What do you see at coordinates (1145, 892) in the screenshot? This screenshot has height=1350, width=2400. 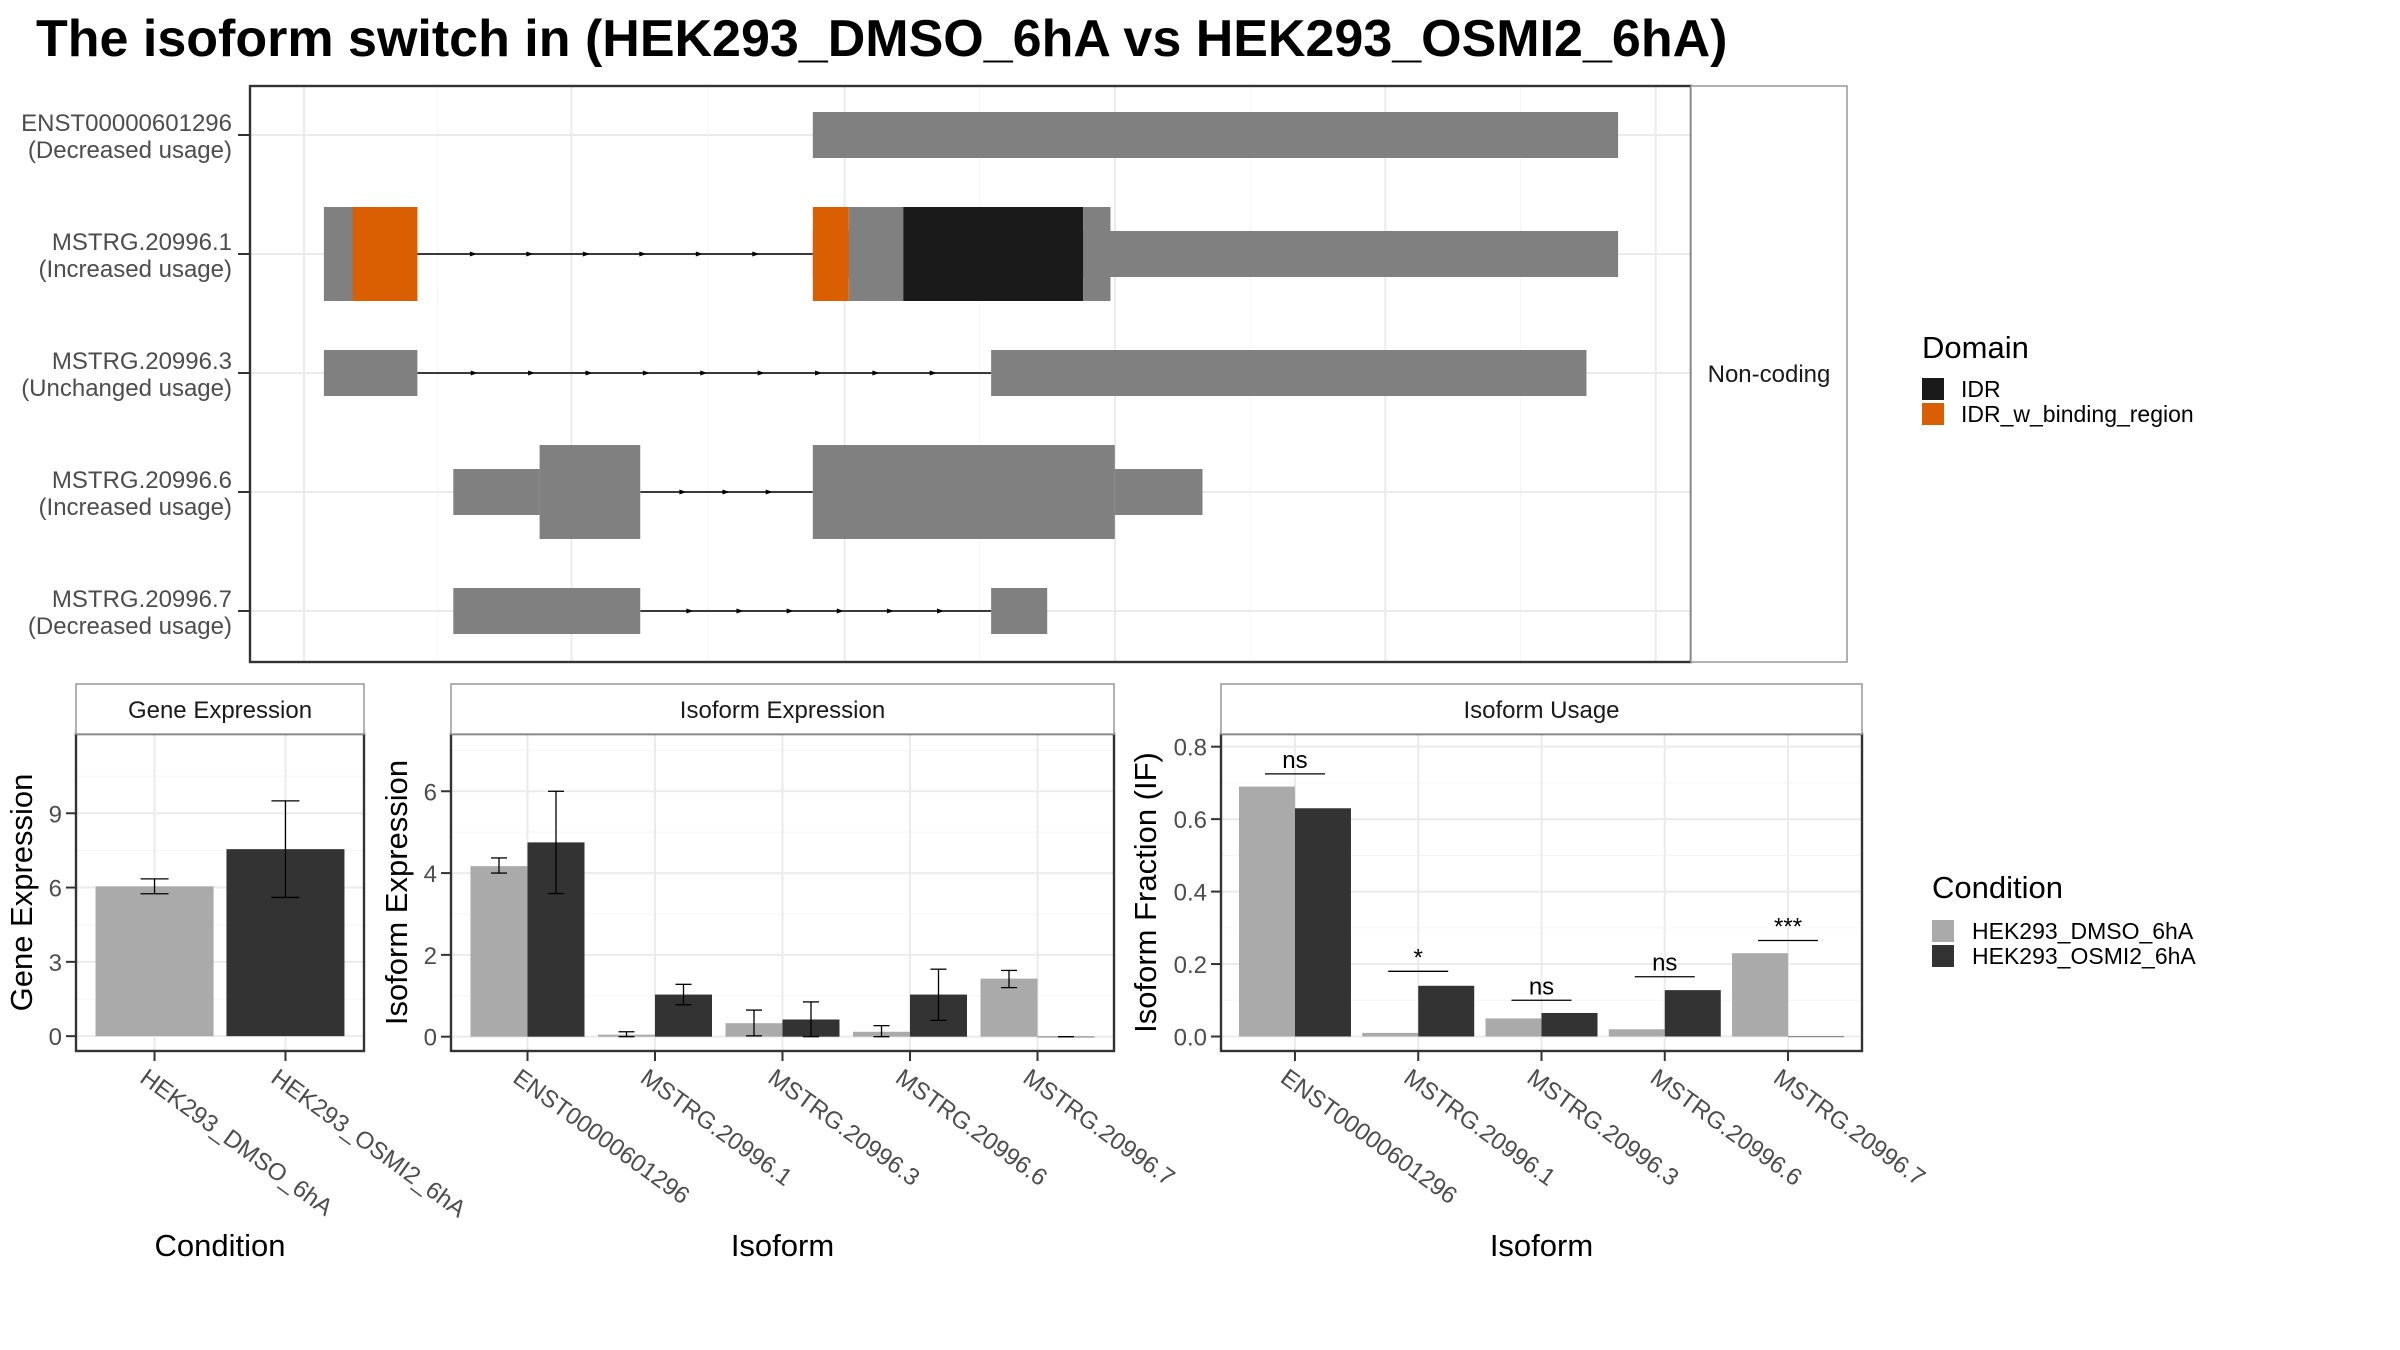 I see `y-axis-title: Isoform Fraction (IF)` at bounding box center [1145, 892].